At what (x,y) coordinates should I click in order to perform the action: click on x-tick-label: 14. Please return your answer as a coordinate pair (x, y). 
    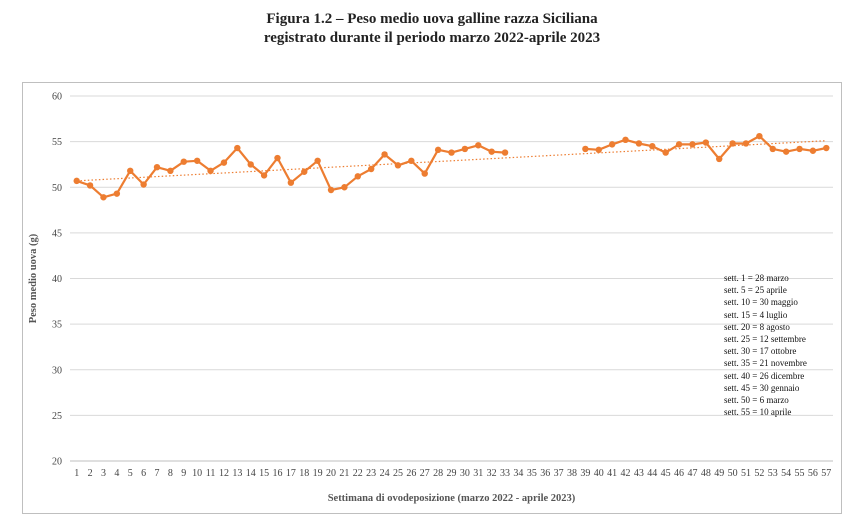
    Looking at the image, I should click on (251, 473).